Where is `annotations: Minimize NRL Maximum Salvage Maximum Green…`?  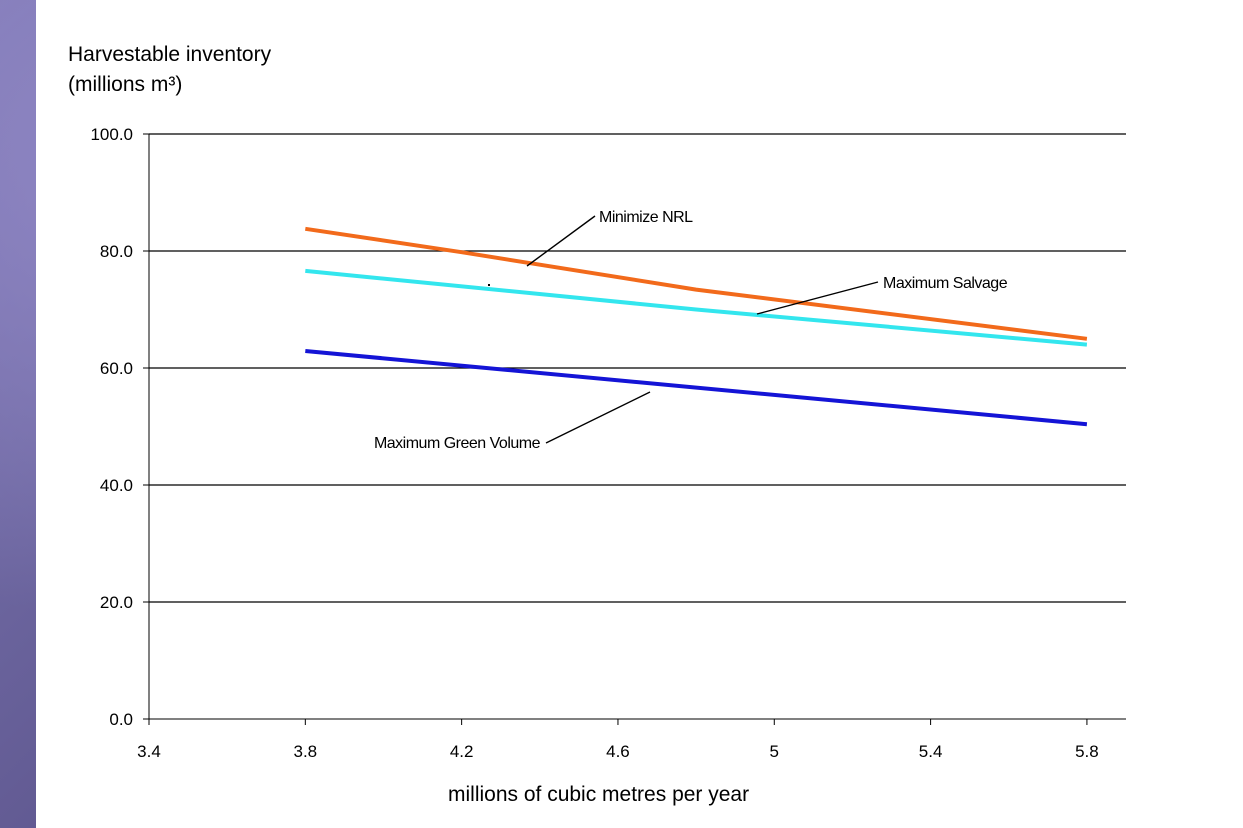 annotations: Minimize NRL Maximum Salvage Maximum Green… is located at coordinates (691, 330).